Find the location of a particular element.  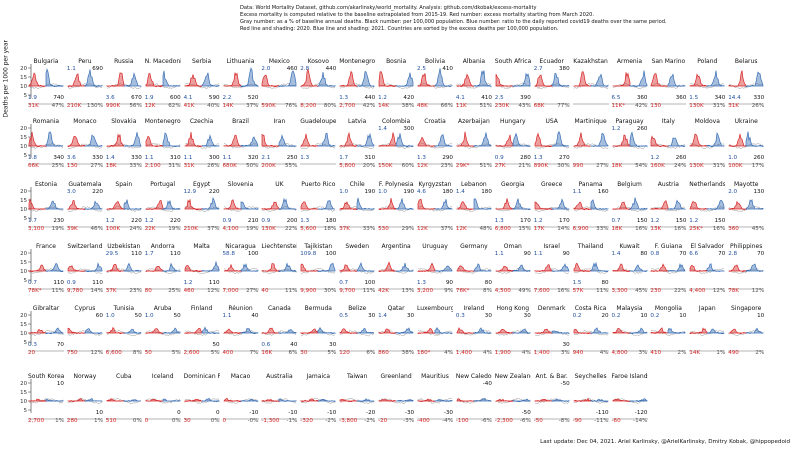

excess-per-100k: 600 is located at coordinates (175, 98).